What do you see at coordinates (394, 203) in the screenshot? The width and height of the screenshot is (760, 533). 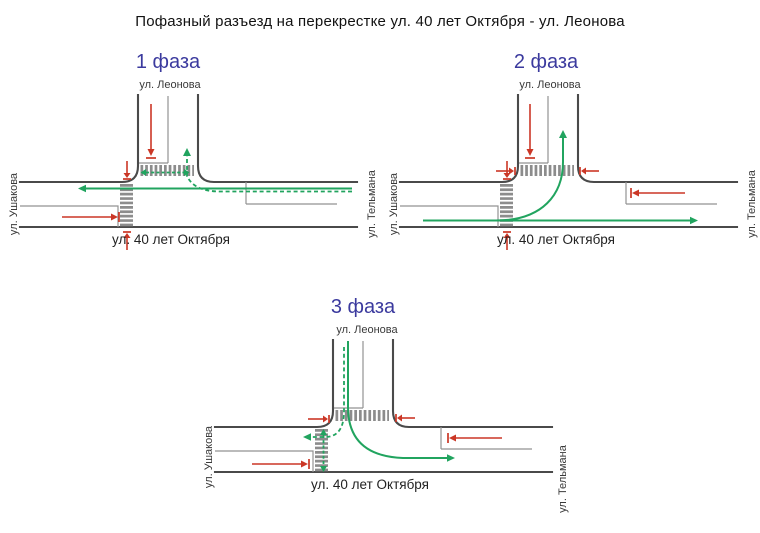 I see `p2-street-left-label: ул. Ушакова` at bounding box center [394, 203].